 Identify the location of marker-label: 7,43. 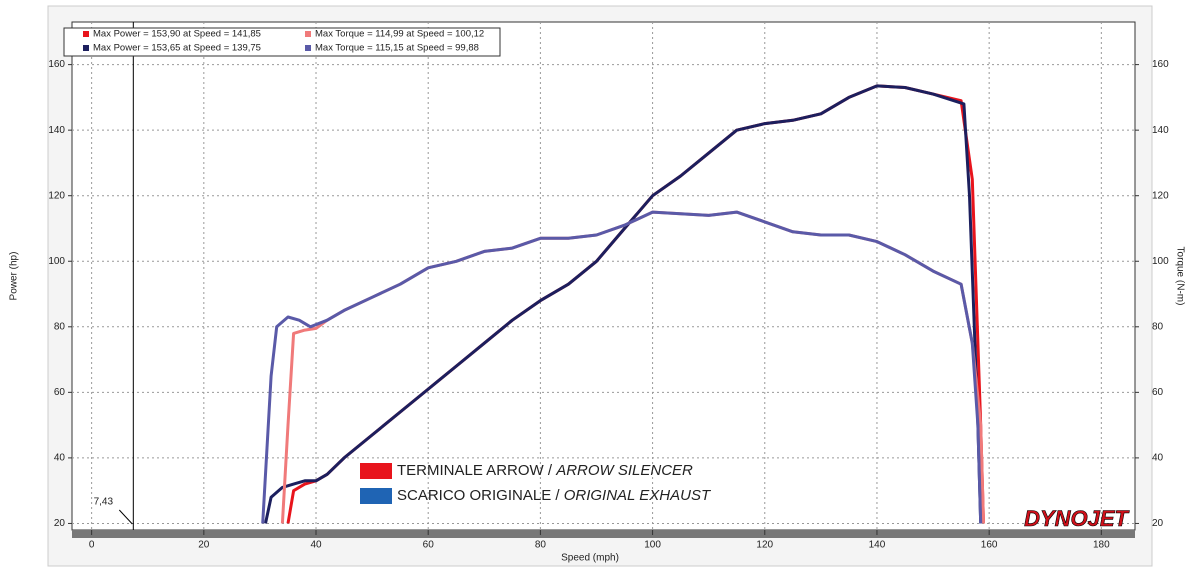
(104, 502).